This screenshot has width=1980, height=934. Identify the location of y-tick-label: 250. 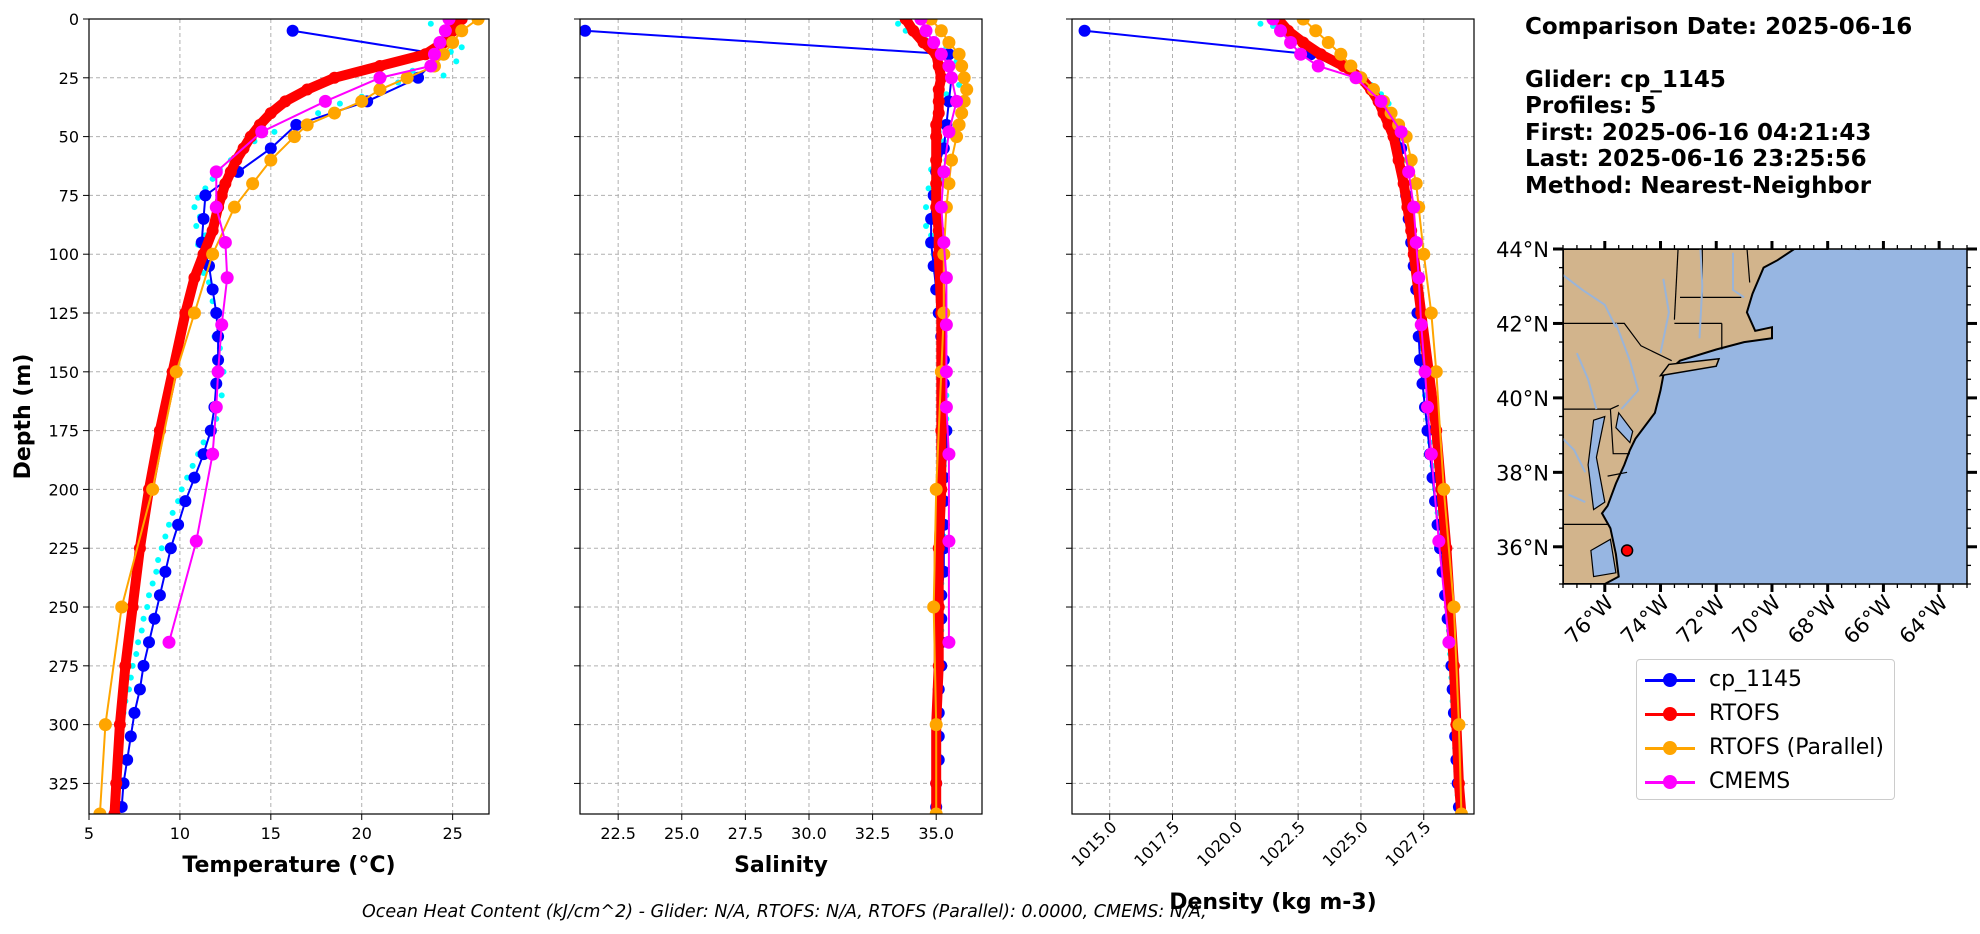
(63, 607).